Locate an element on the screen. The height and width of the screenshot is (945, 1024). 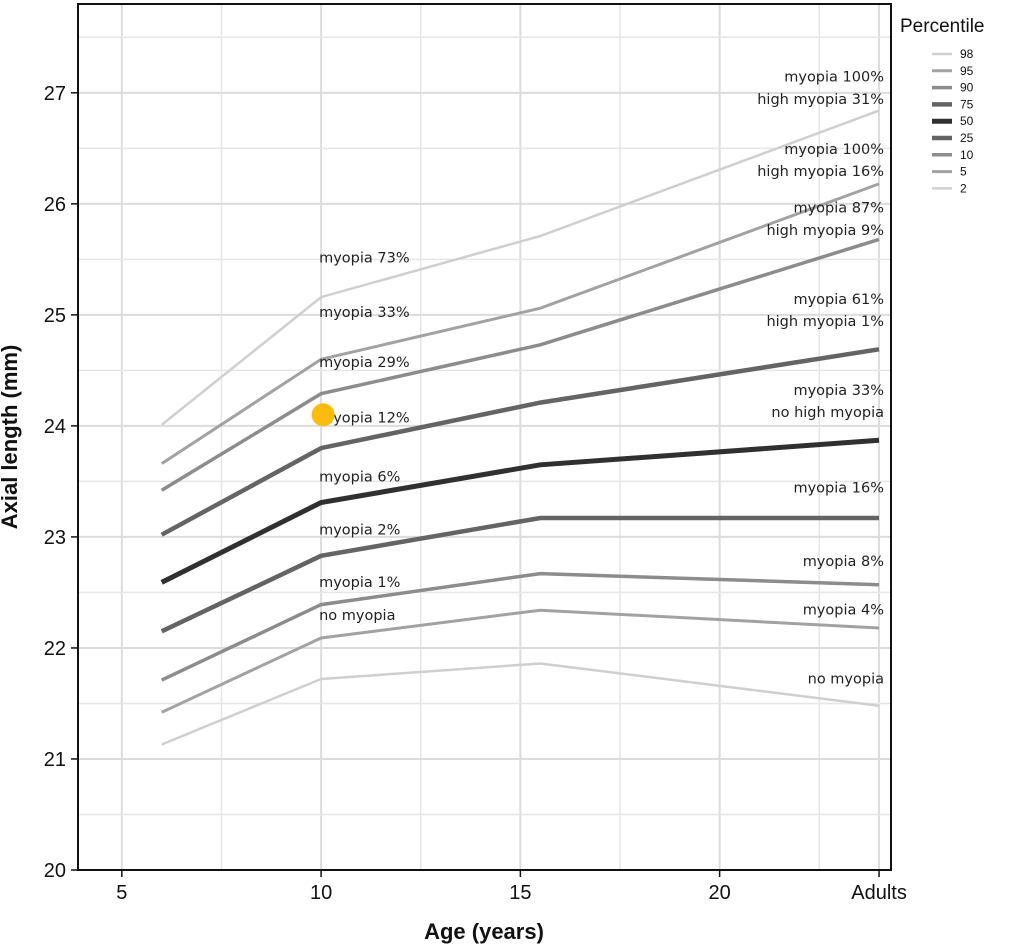
legend-label-p2: 2 is located at coordinates (963, 188).